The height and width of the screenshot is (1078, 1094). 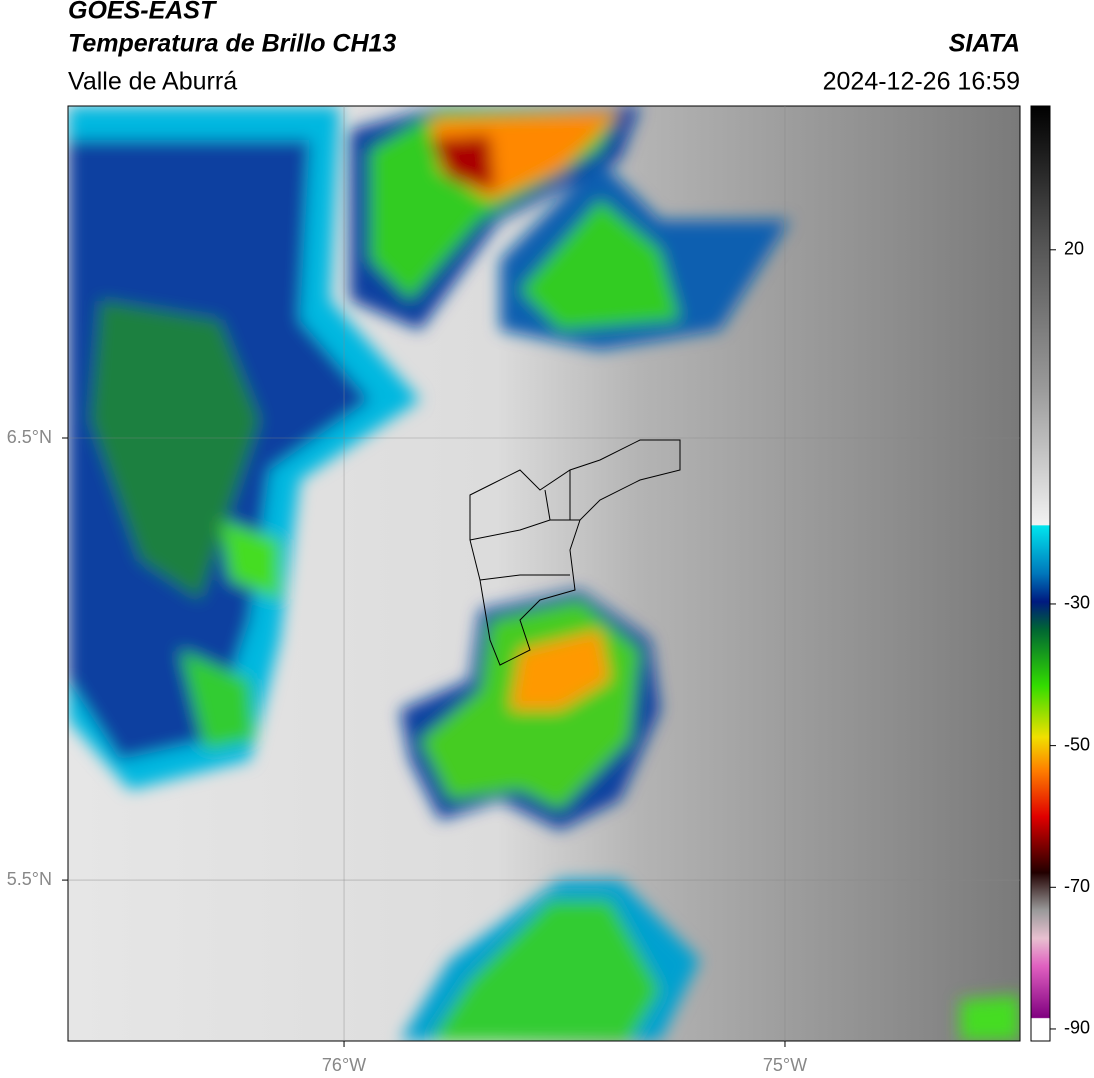 What do you see at coordinates (232, 44) in the screenshot?
I see `subtitle: Temperatura de Brillo CH13` at bounding box center [232, 44].